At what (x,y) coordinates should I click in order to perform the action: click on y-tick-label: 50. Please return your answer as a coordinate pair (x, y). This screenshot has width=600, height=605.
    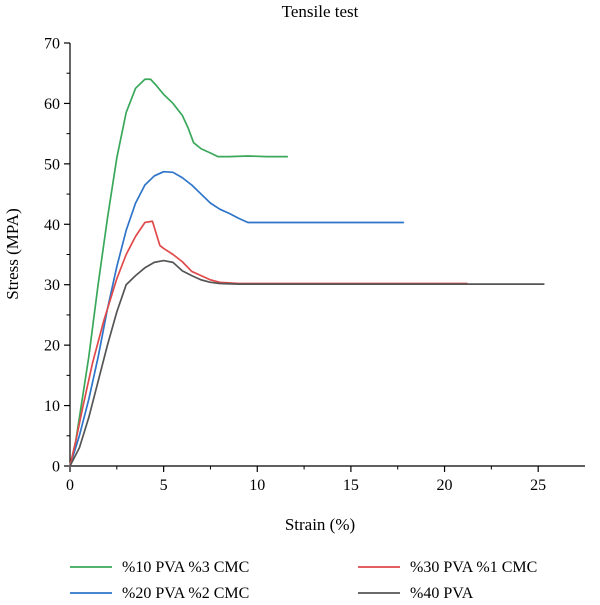
    Looking at the image, I should click on (52, 164).